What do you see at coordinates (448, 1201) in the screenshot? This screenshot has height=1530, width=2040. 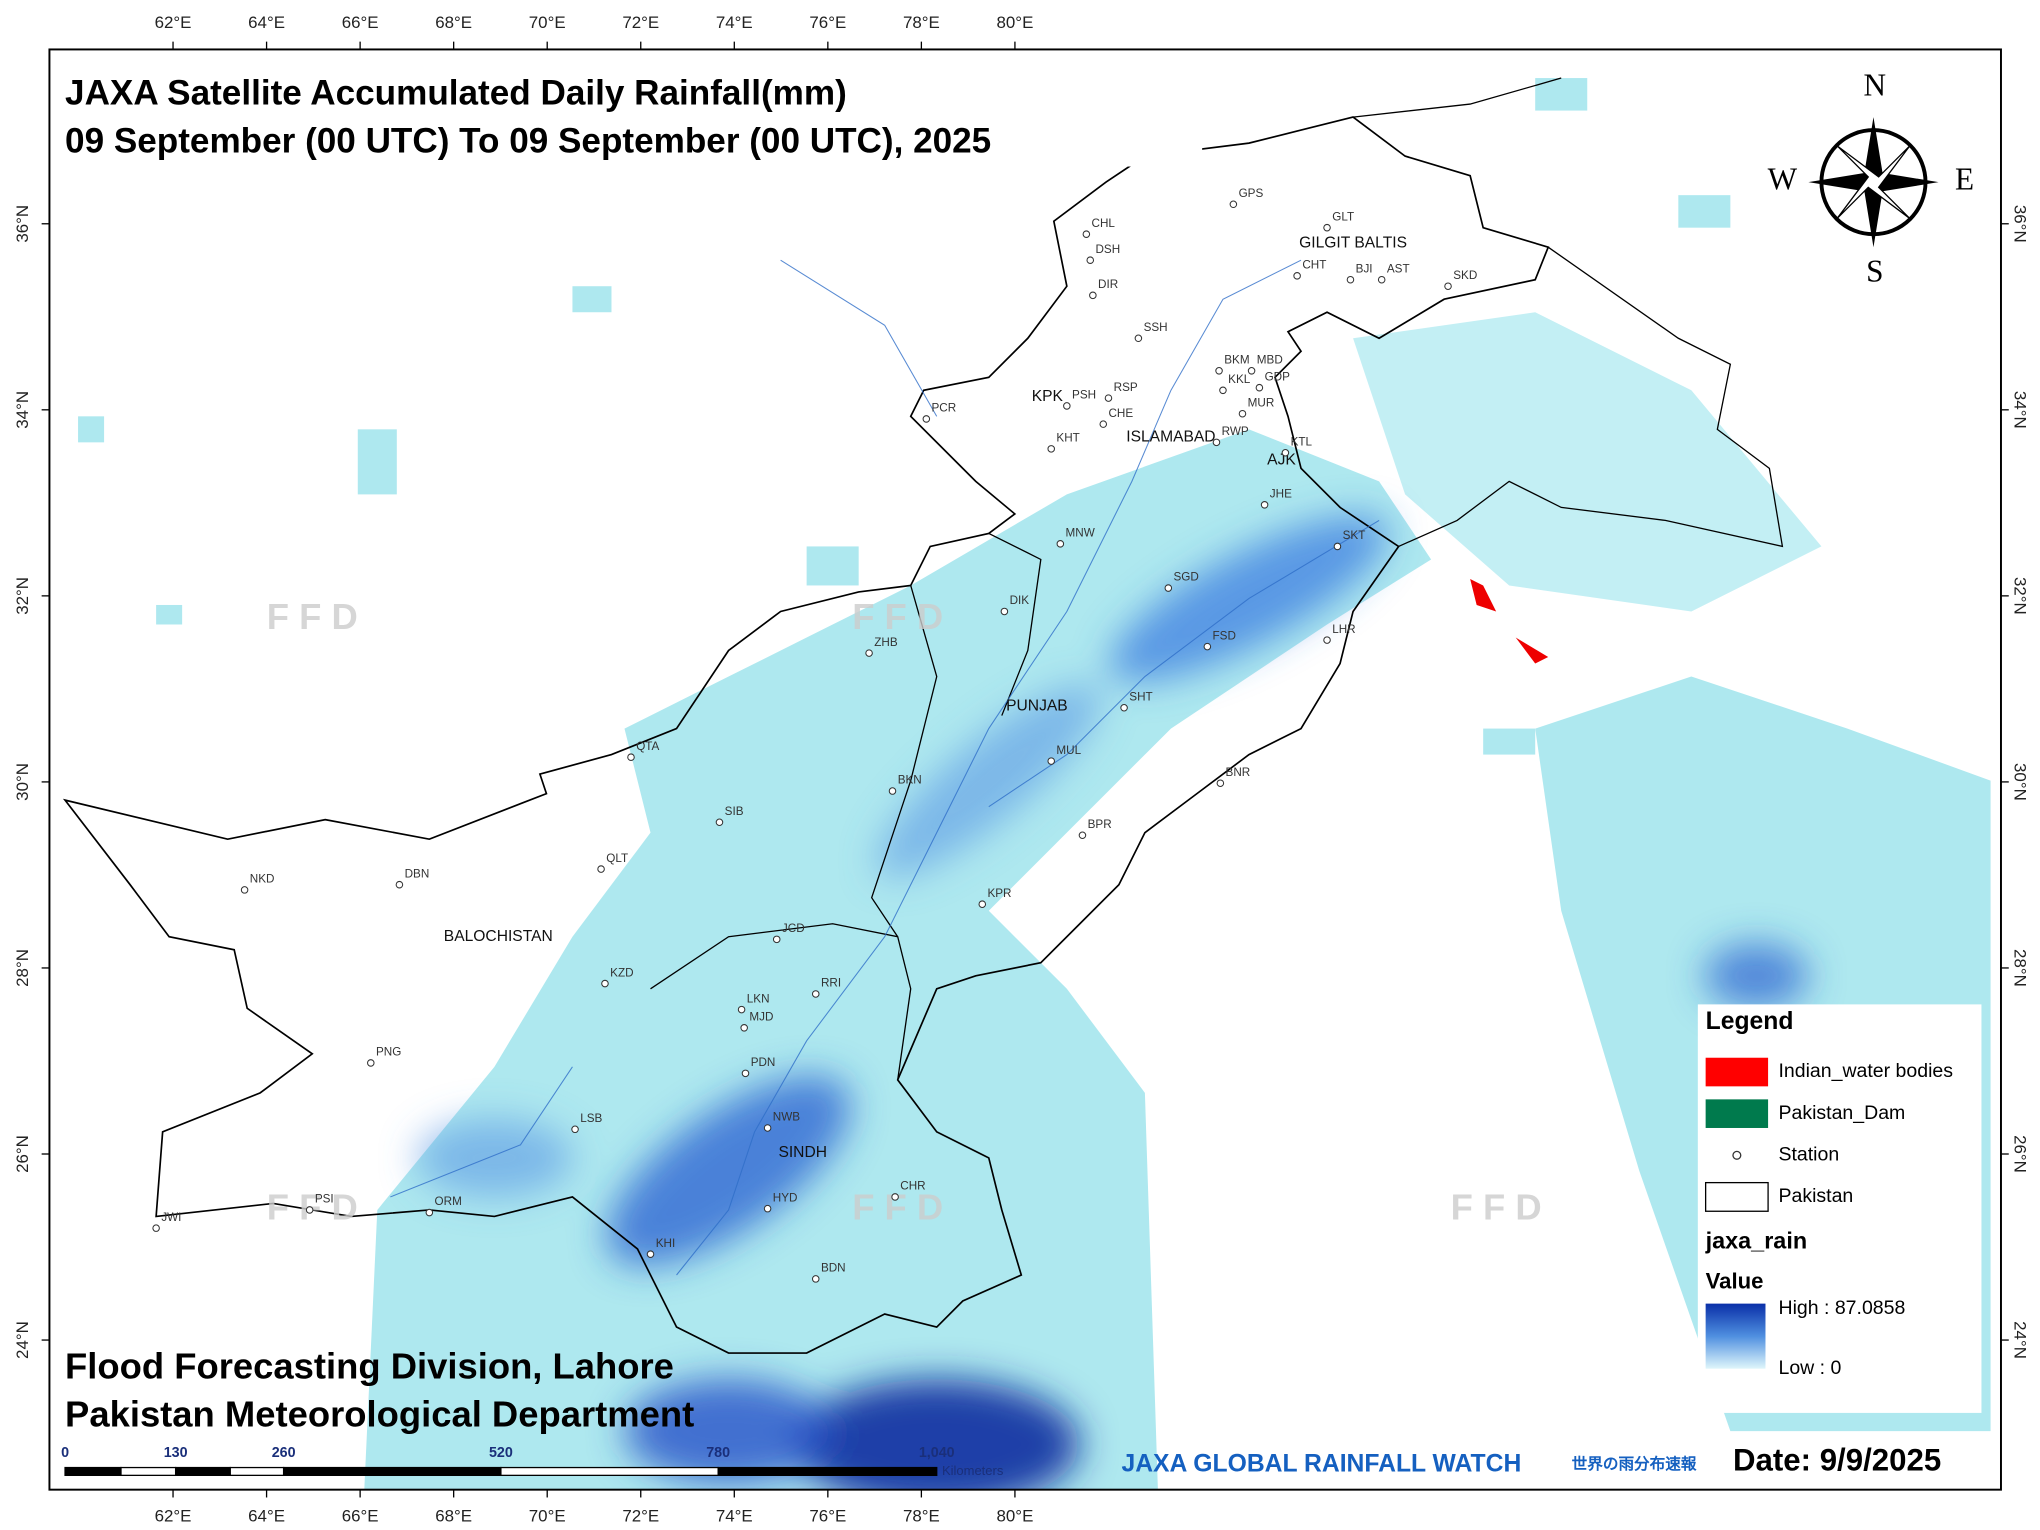 I see `station-label: ORM` at bounding box center [448, 1201].